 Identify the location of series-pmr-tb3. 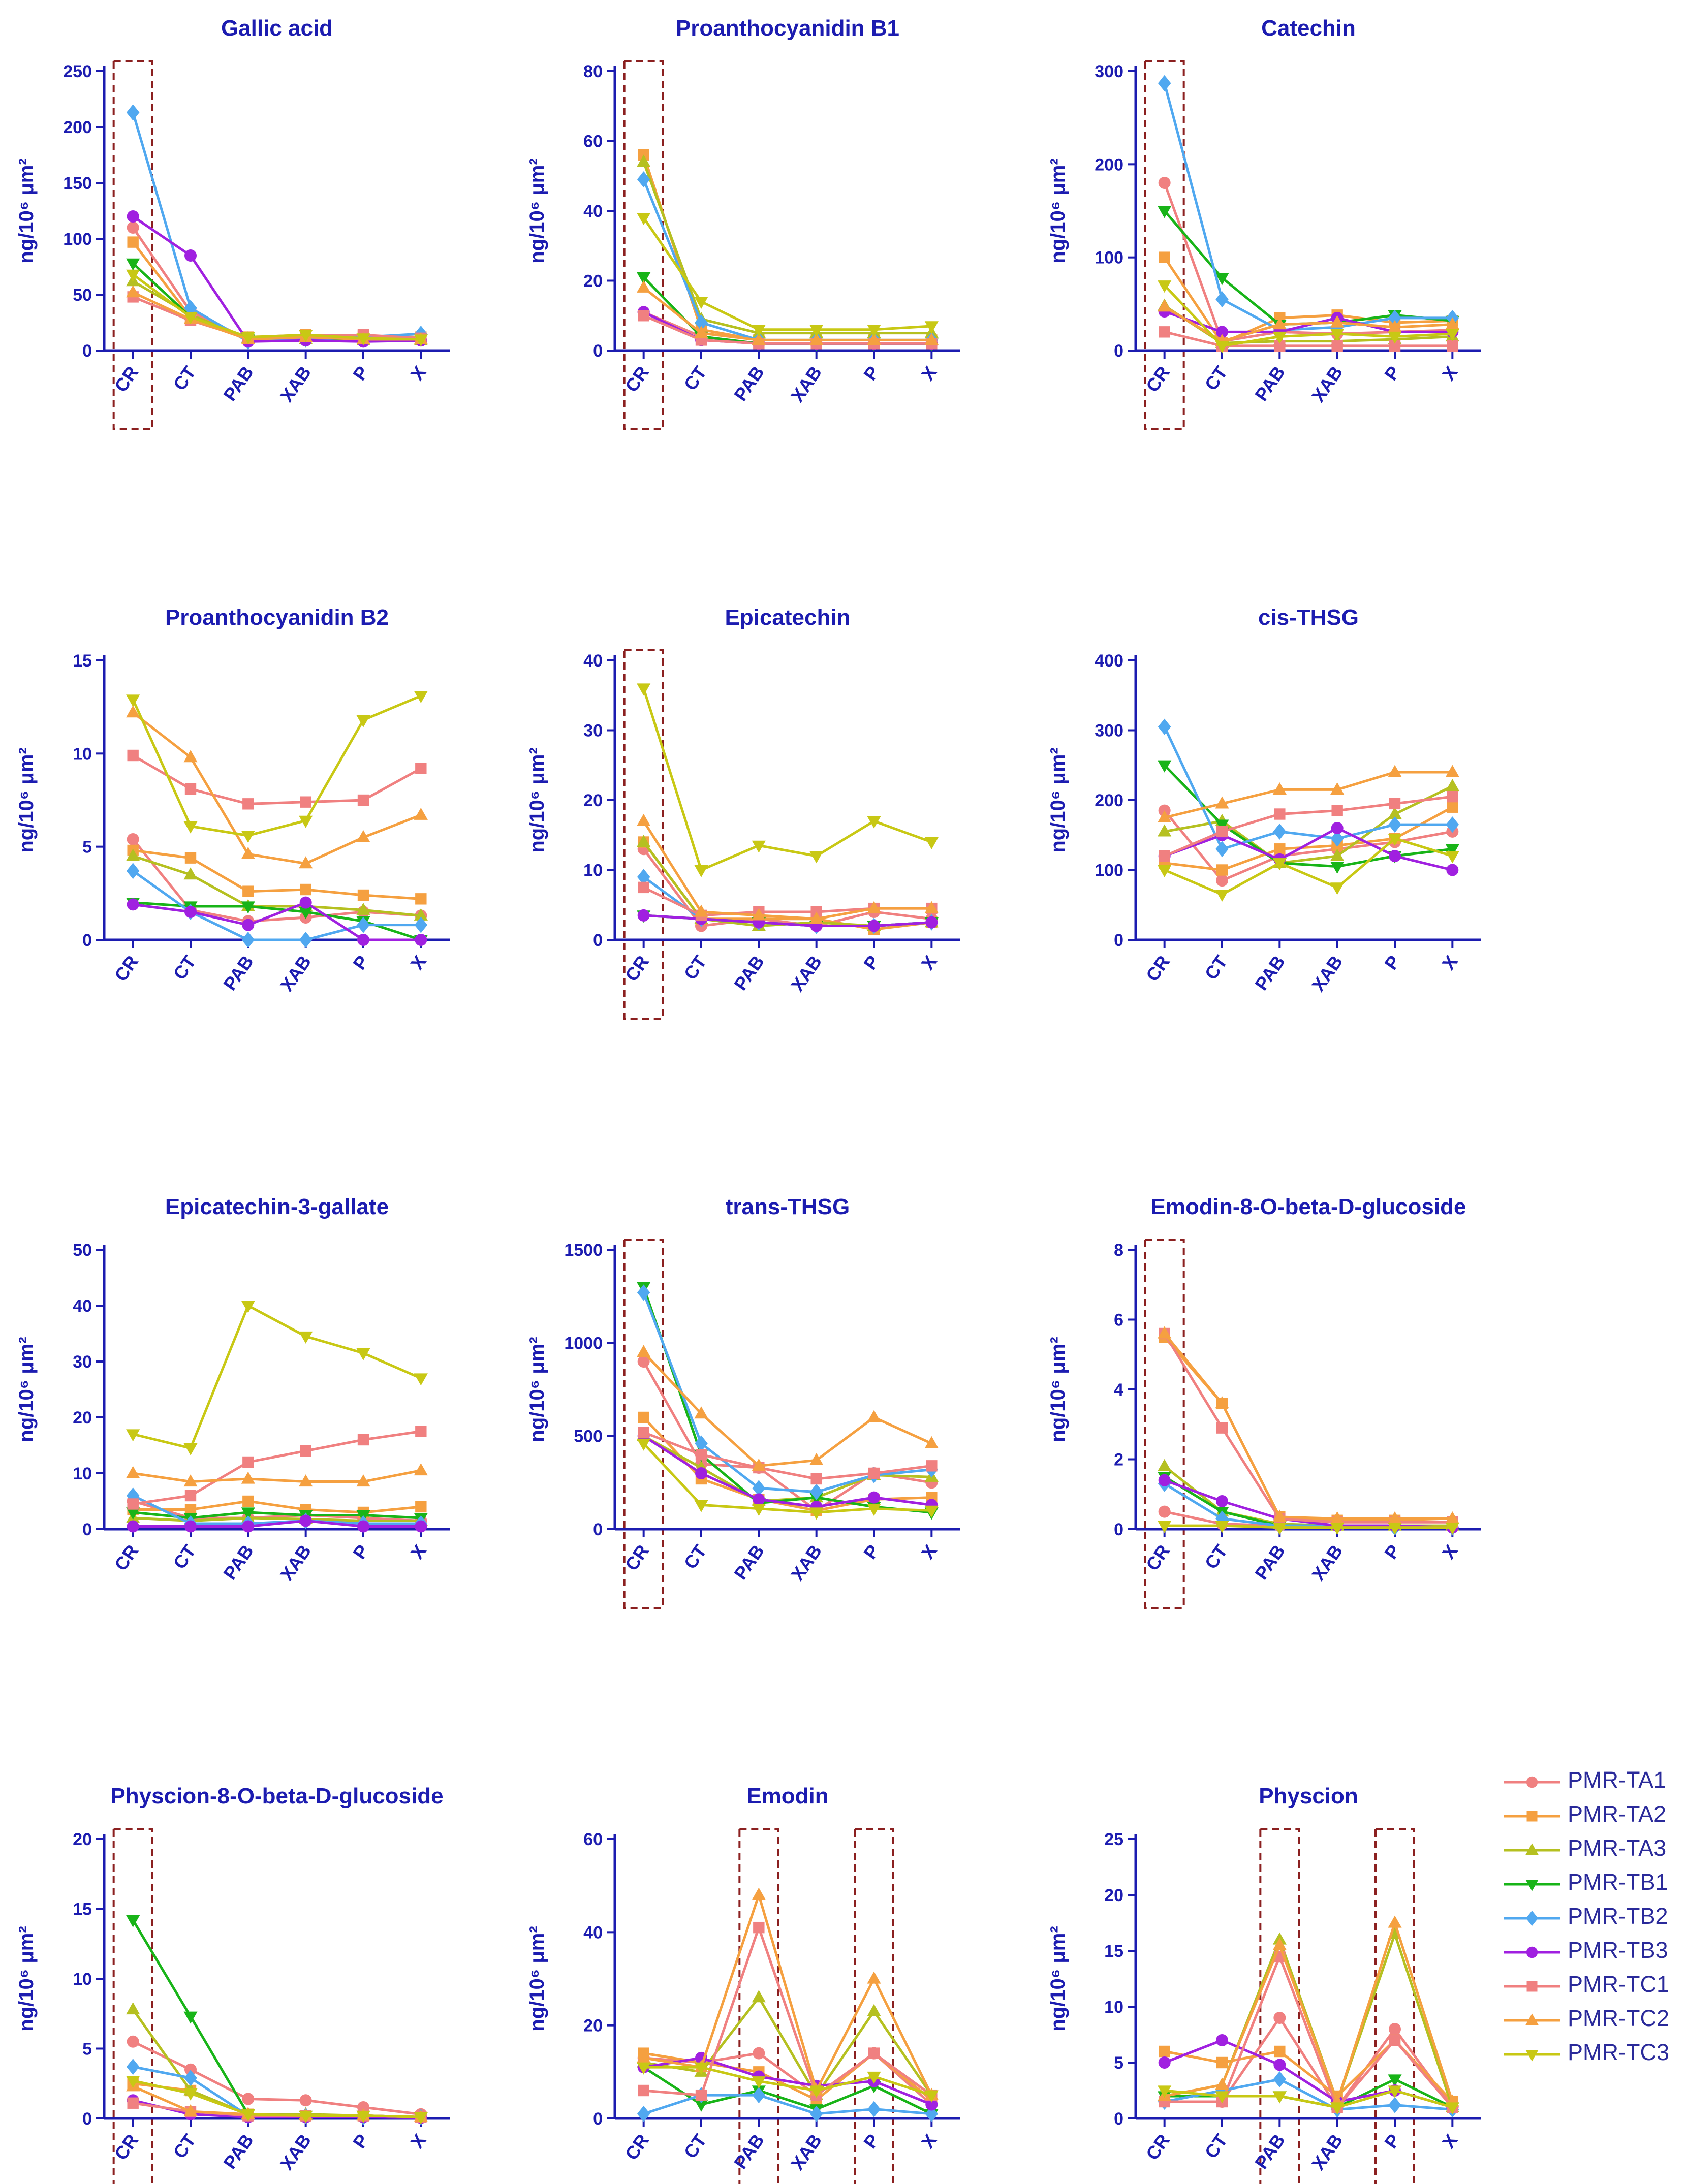
(277, 921).